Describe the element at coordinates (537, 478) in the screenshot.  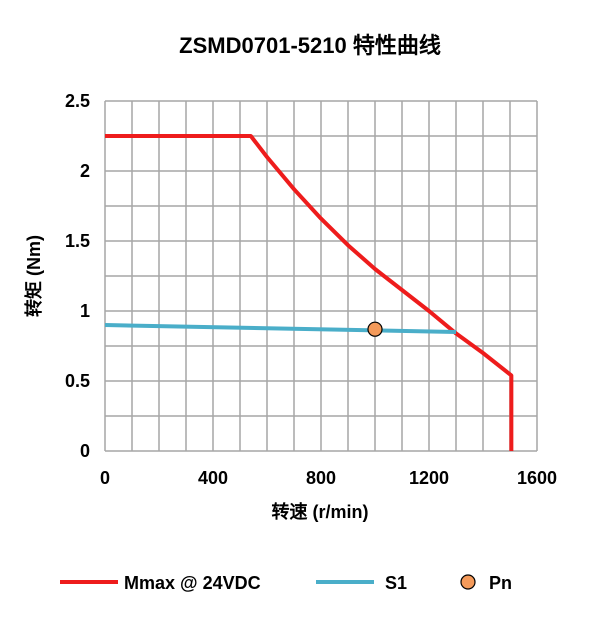
I see `x-tick-label: 1600` at that location.